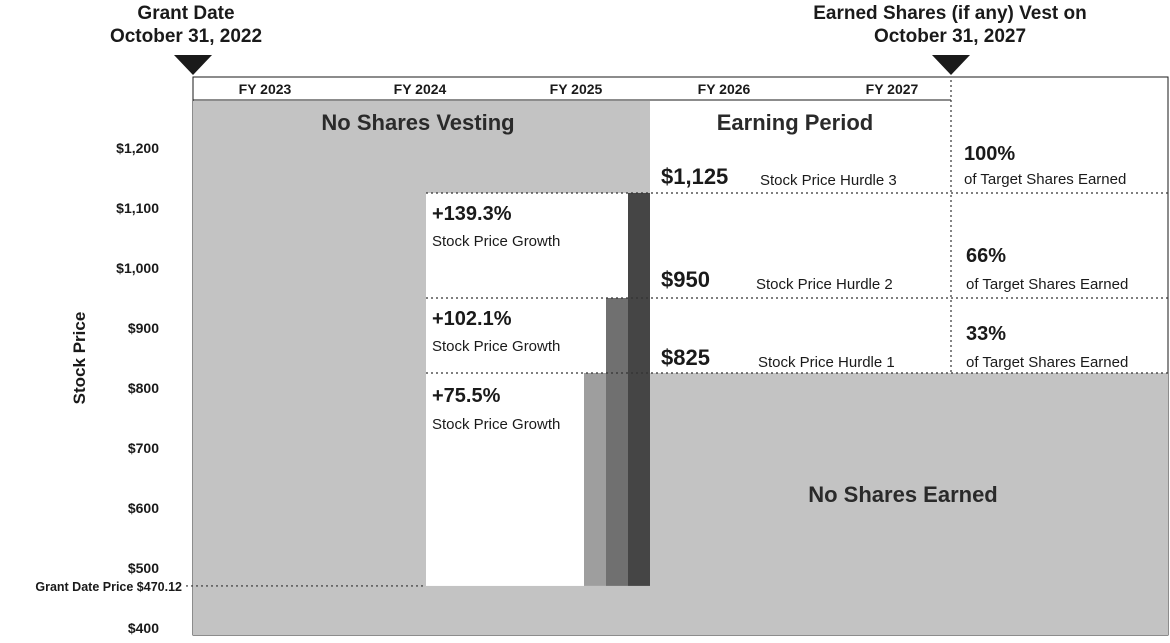 The image size is (1170, 643). Describe the element at coordinates (989, 154) in the screenshot. I see `earned-3-percent: 100%` at that location.